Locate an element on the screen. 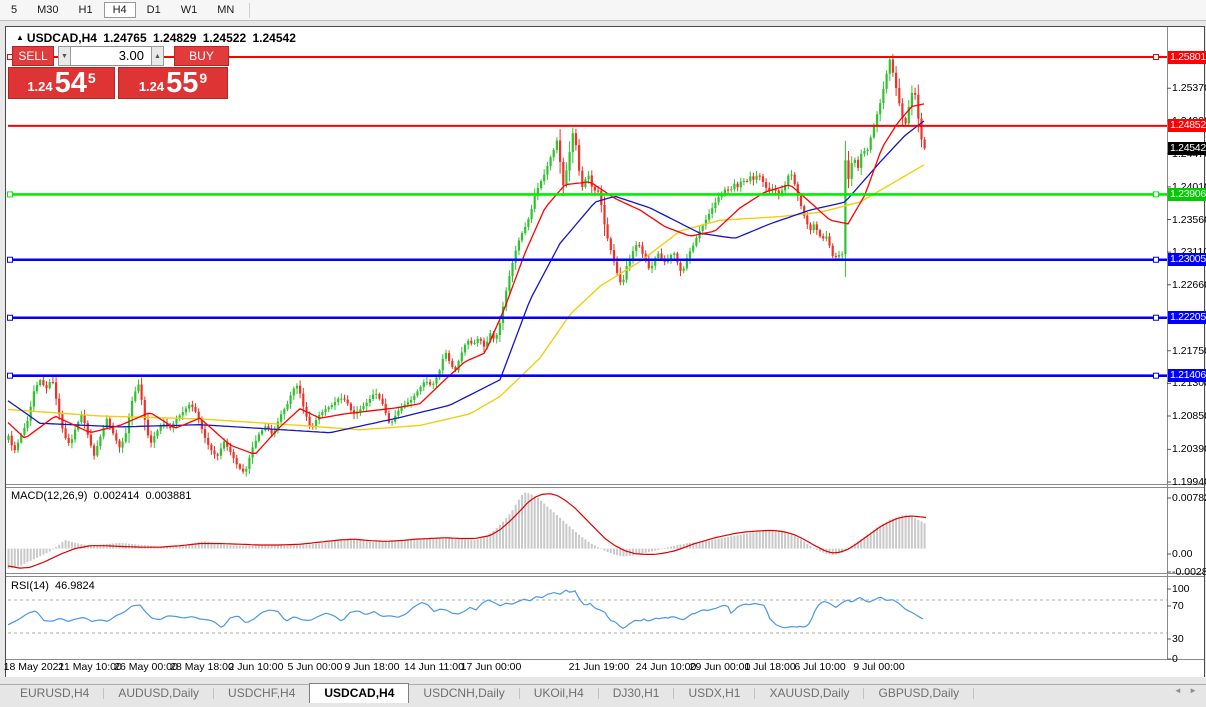  rsi-value: 46.9824 is located at coordinates (74, 586).